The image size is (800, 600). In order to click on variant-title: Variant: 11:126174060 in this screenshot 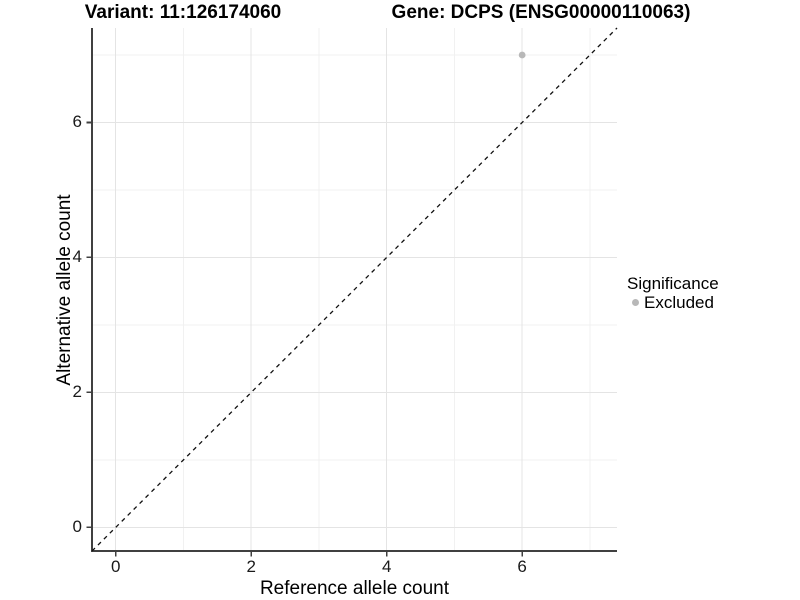, I will do `click(183, 12)`.